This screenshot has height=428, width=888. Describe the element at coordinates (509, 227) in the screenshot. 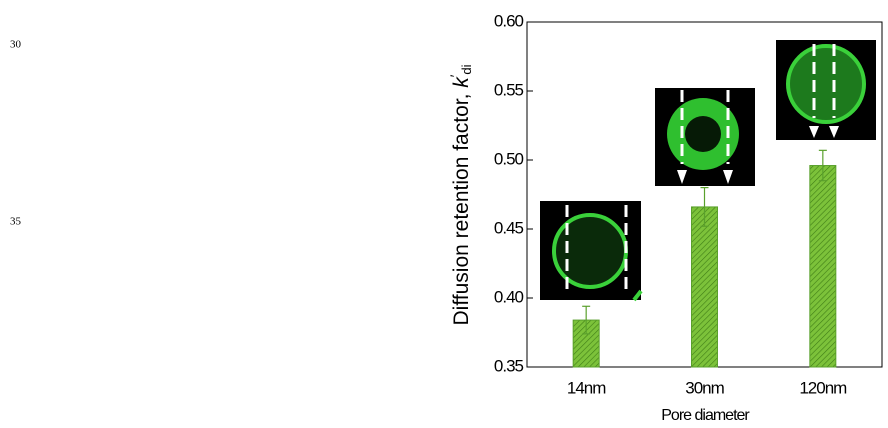

I see `y-tick-label: 0.45` at that location.